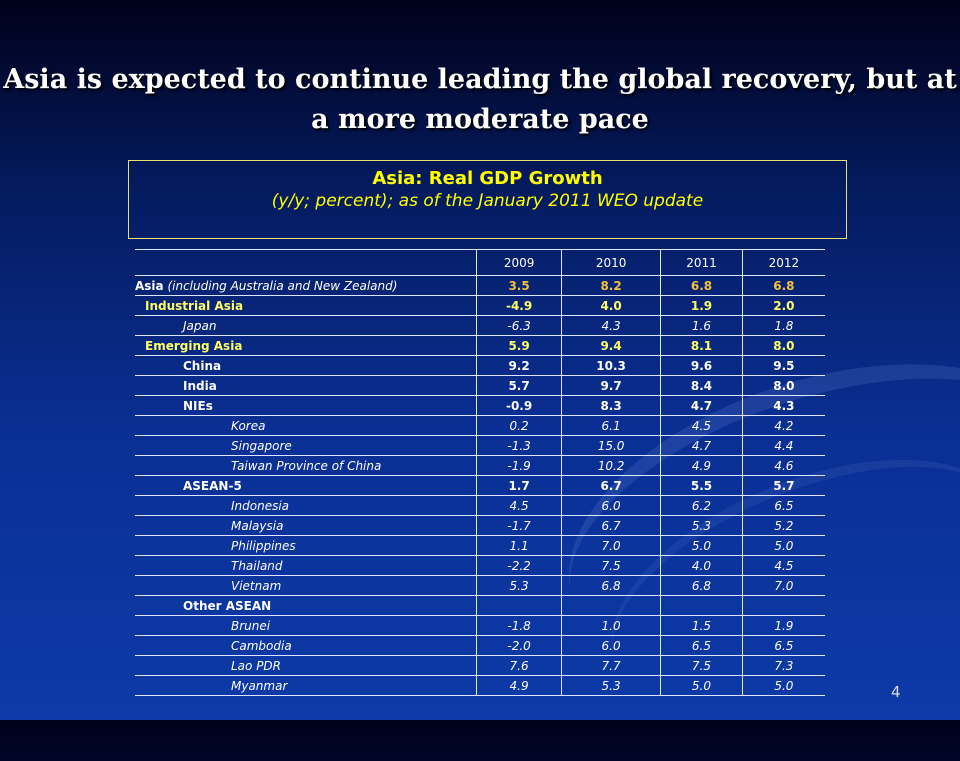  What do you see at coordinates (783, 262) in the screenshot?
I see `header-year: 2012` at bounding box center [783, 262].